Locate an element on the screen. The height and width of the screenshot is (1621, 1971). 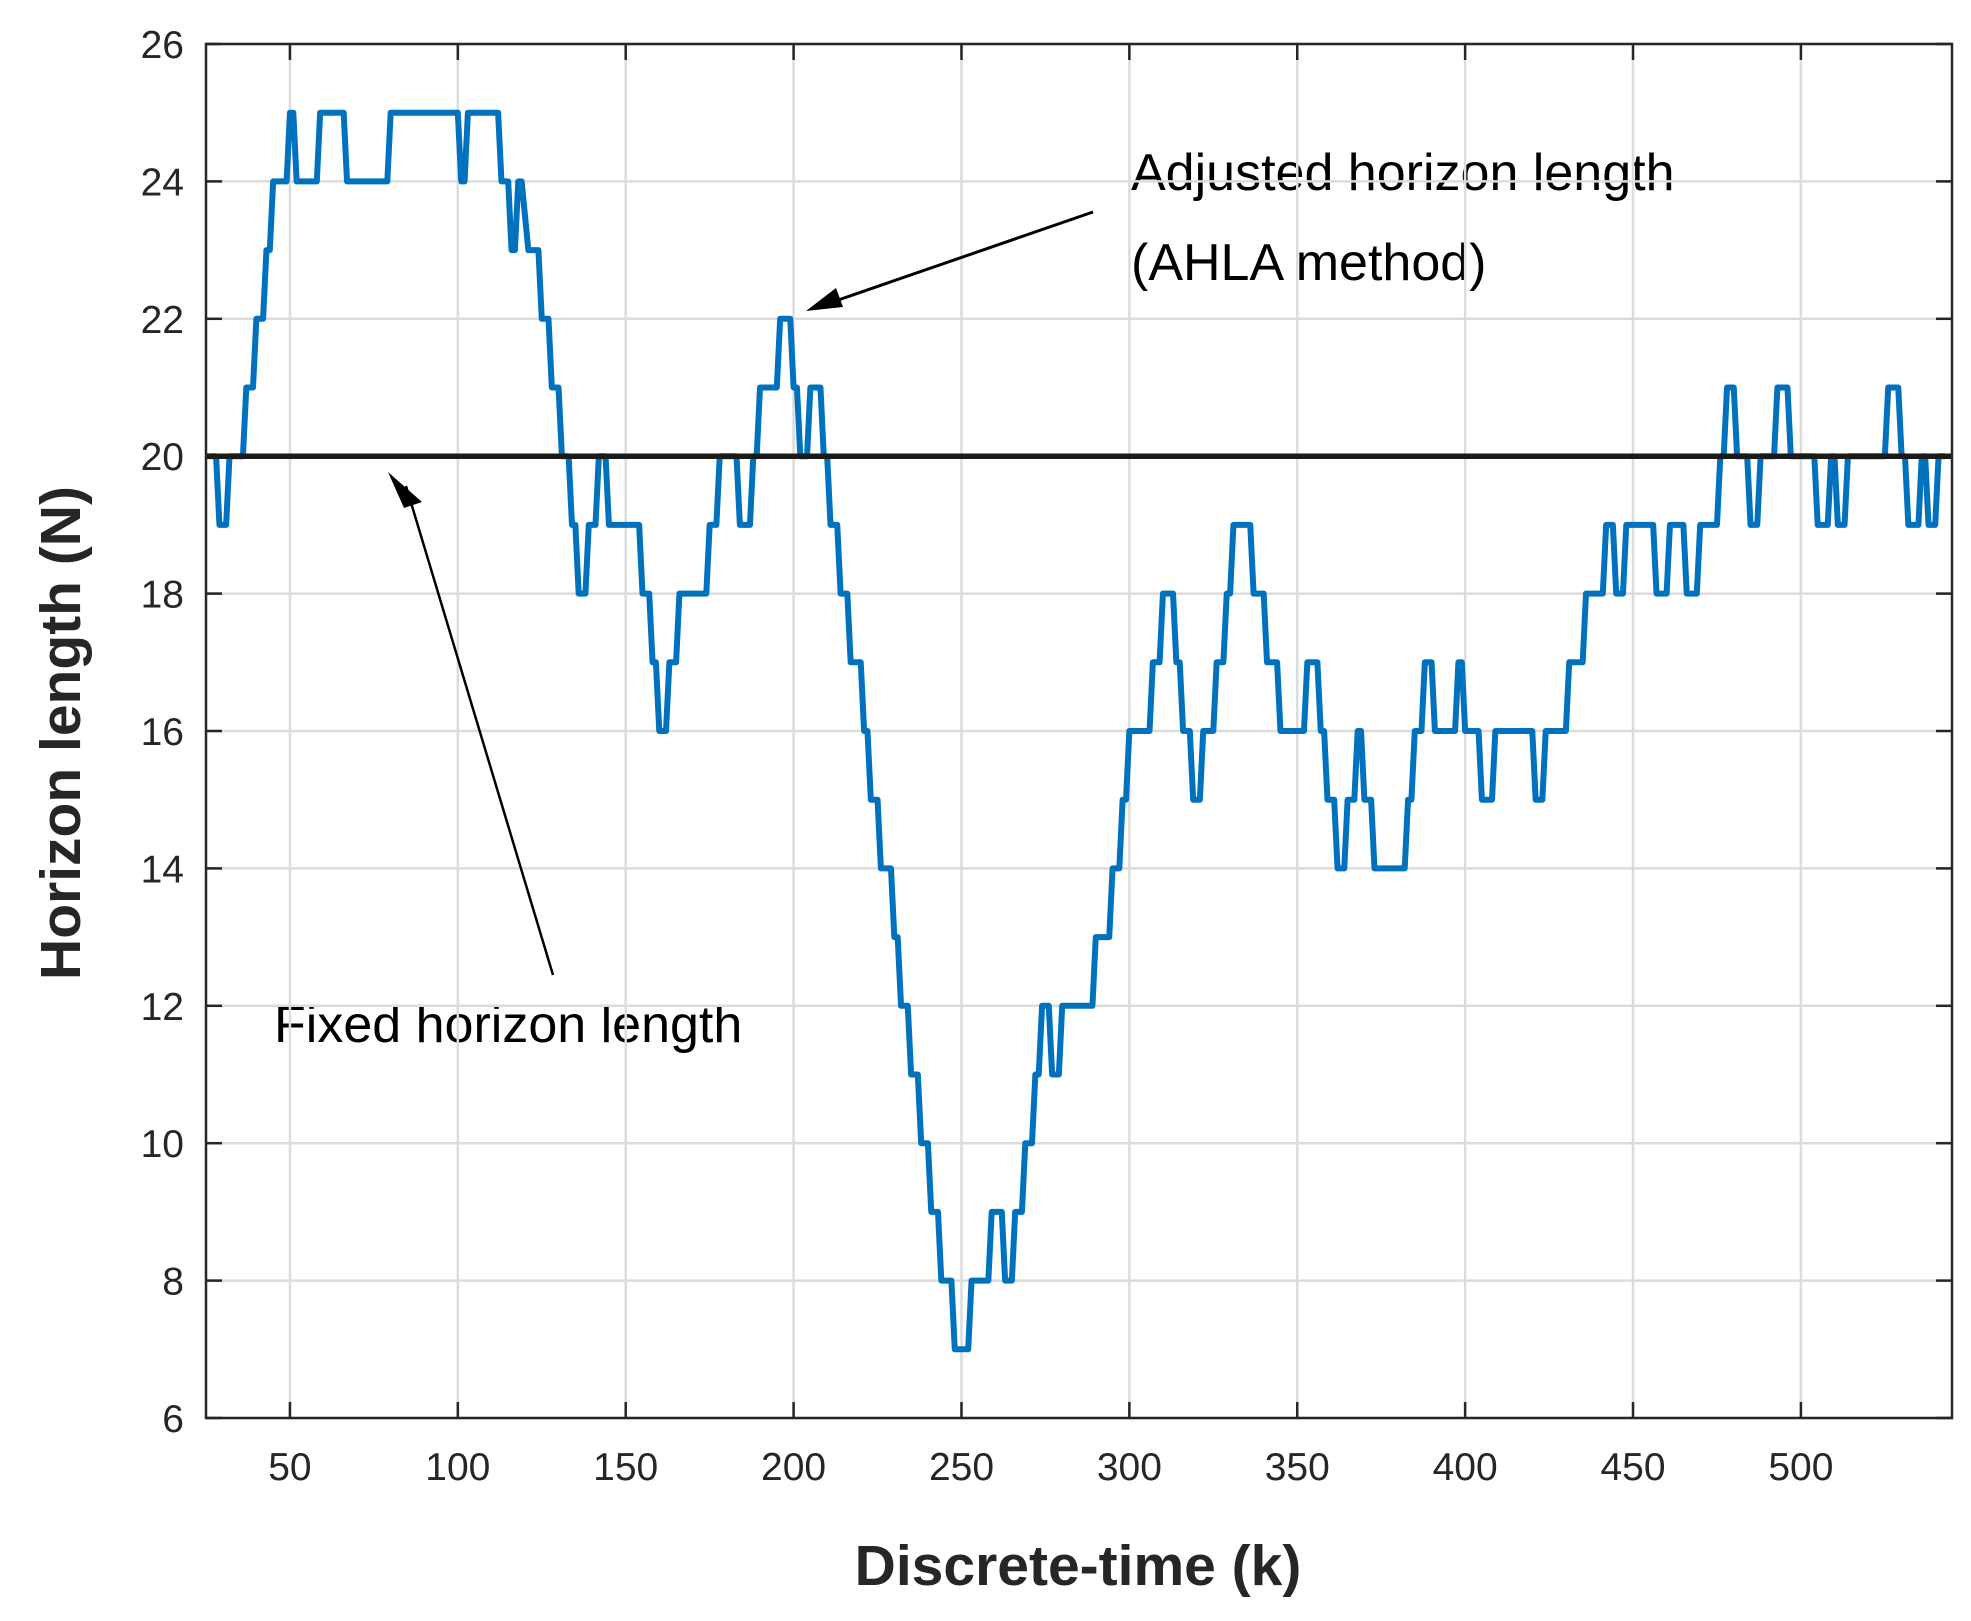
x-axis-label: Discrete-time (k) is located at coordinates (1078, 1566).